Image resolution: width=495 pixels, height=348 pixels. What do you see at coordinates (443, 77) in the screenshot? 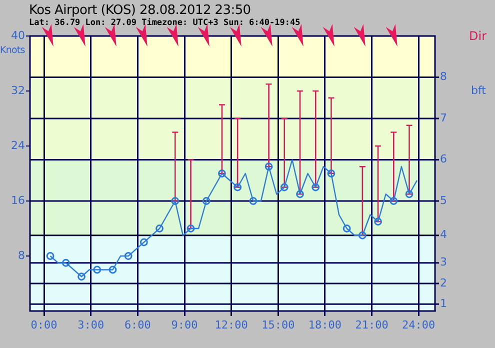
I see `annotation: 8` at bounding box center [443, 77].